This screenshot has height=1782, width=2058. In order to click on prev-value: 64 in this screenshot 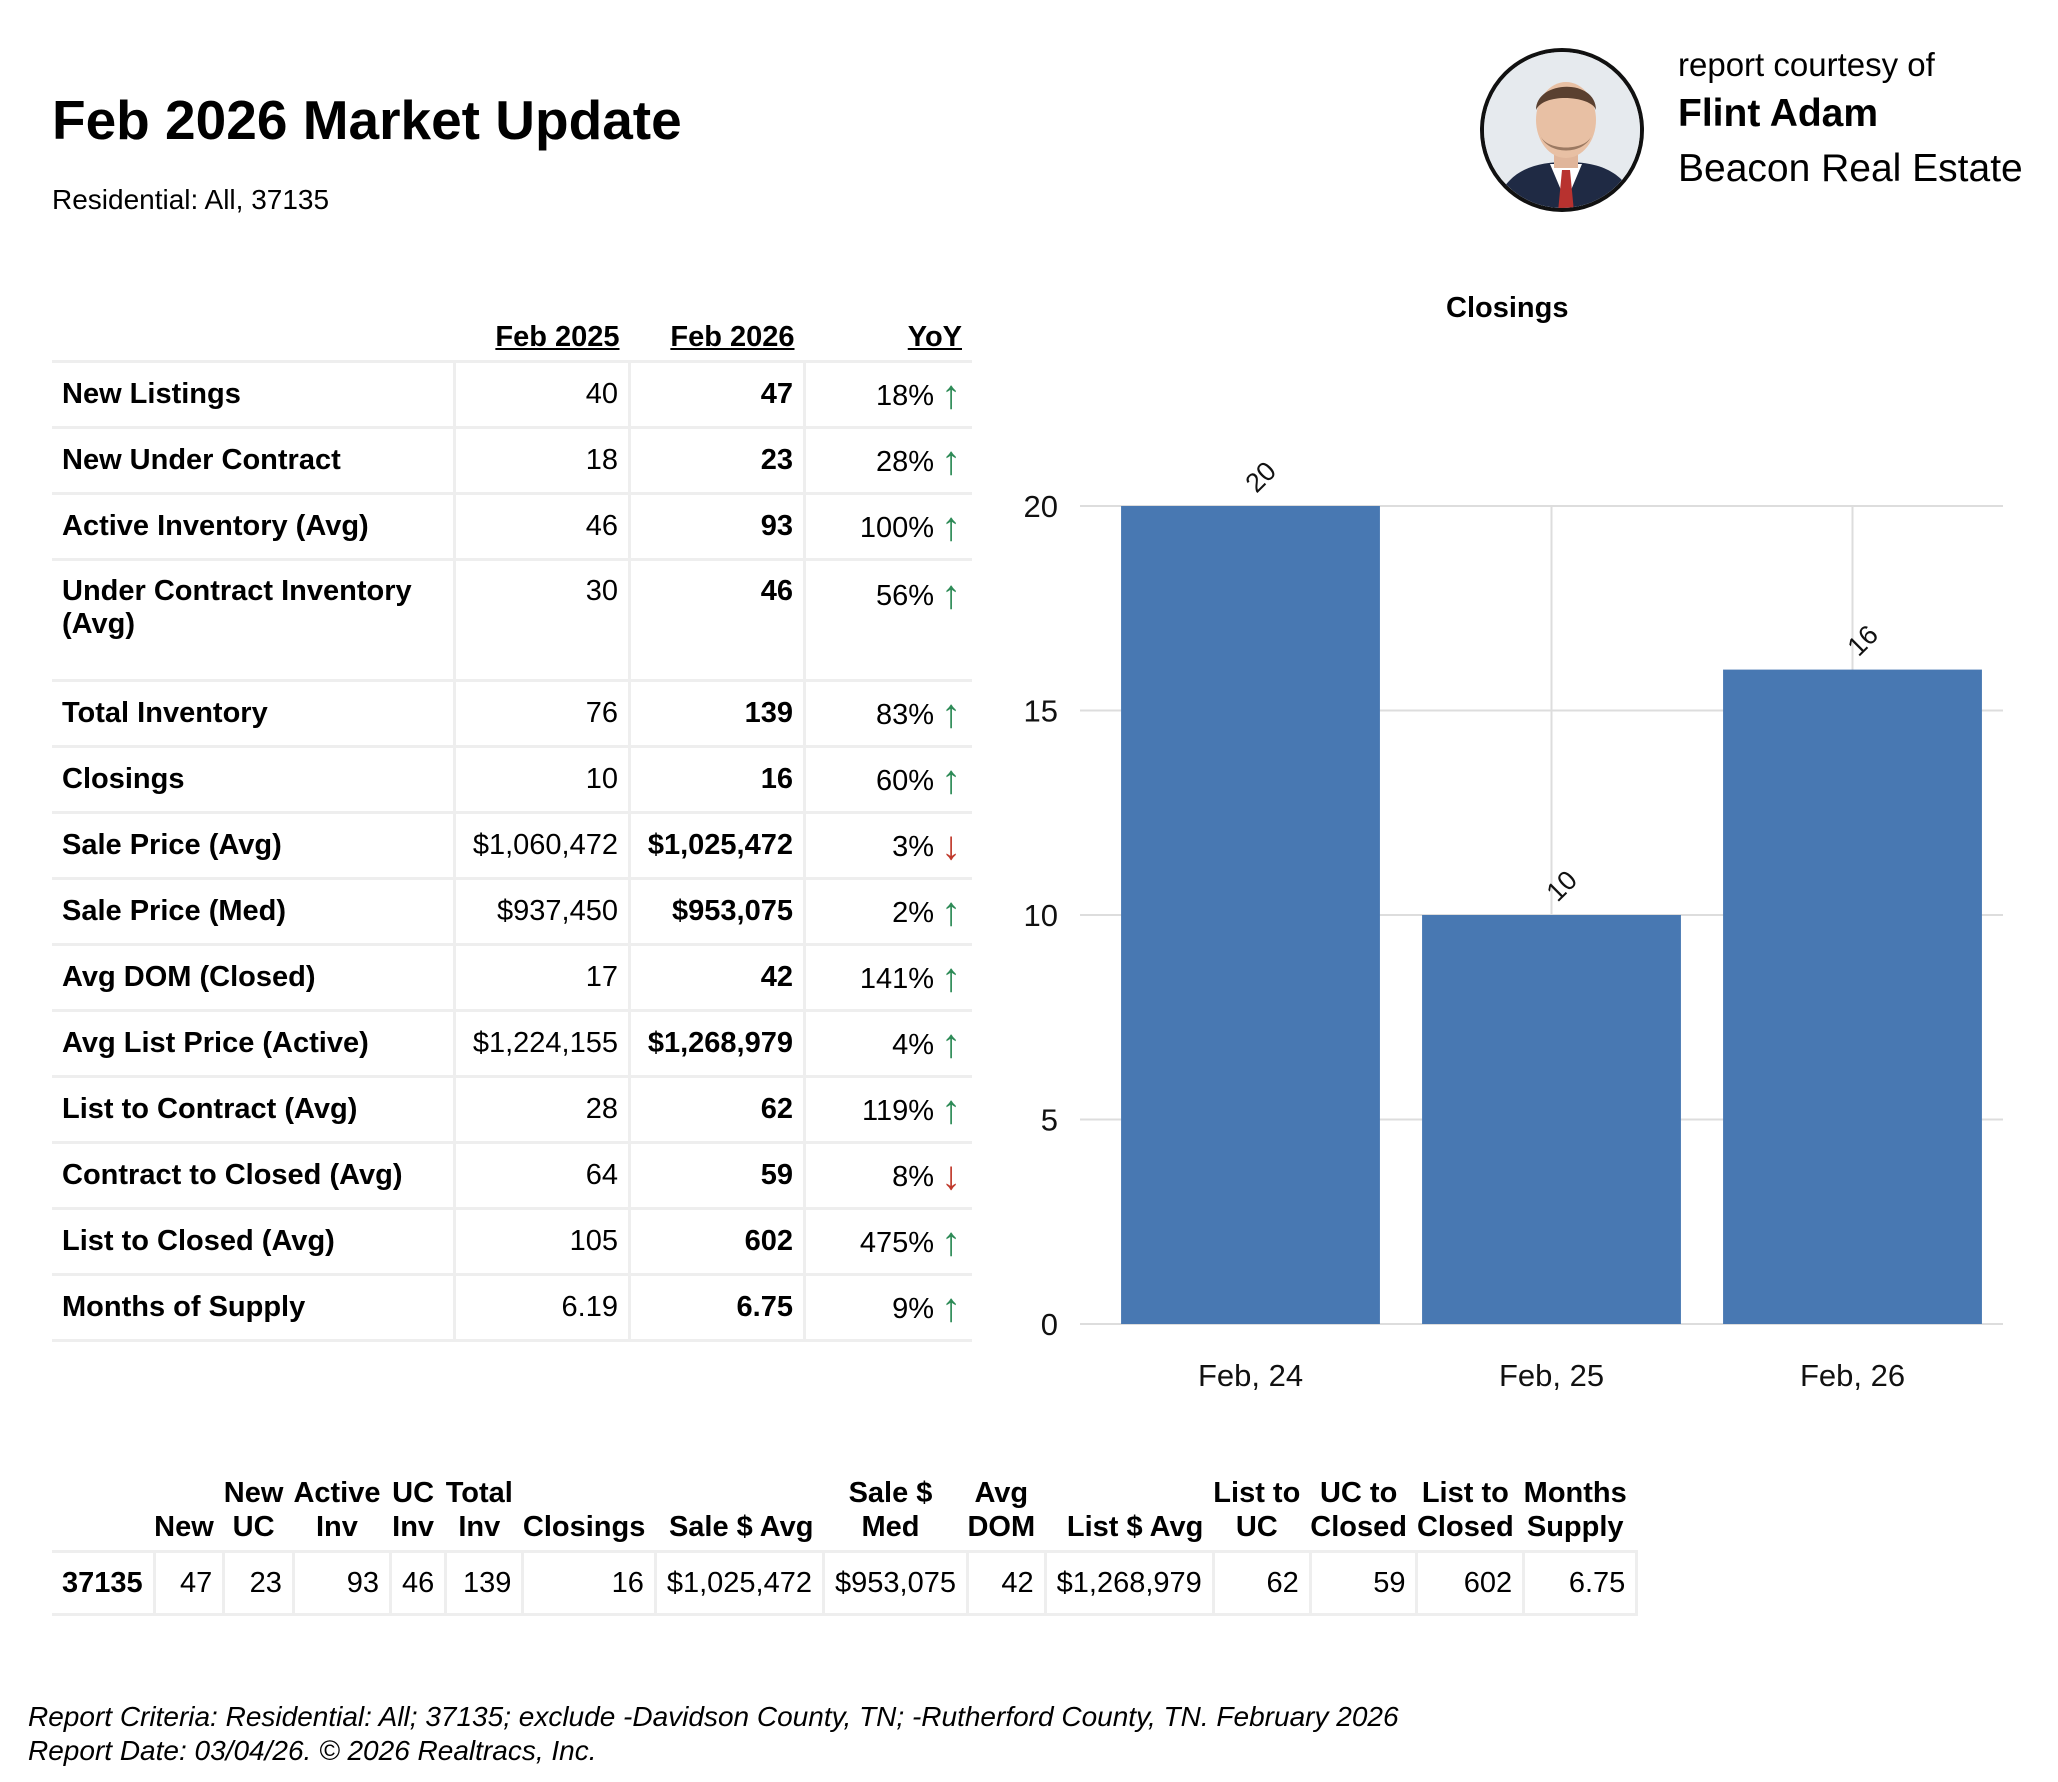, I will do `click(542, 1175)`.